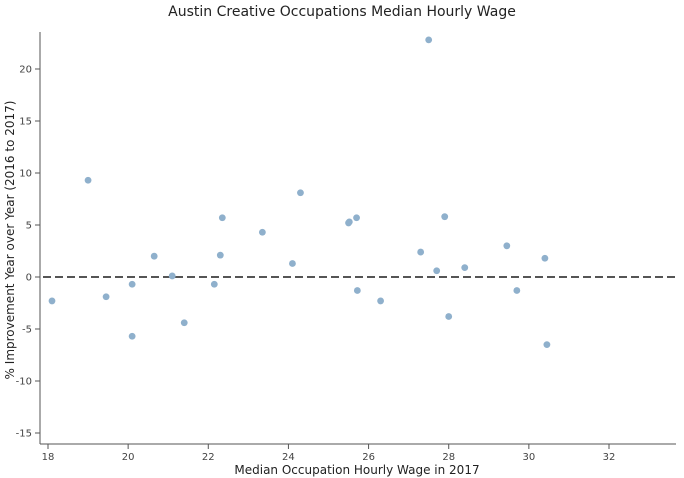 The image size is (684, 478). Describe the element at coordinates (609, 457) in the screenshot. I see `x-tick-label: 32` at that location.